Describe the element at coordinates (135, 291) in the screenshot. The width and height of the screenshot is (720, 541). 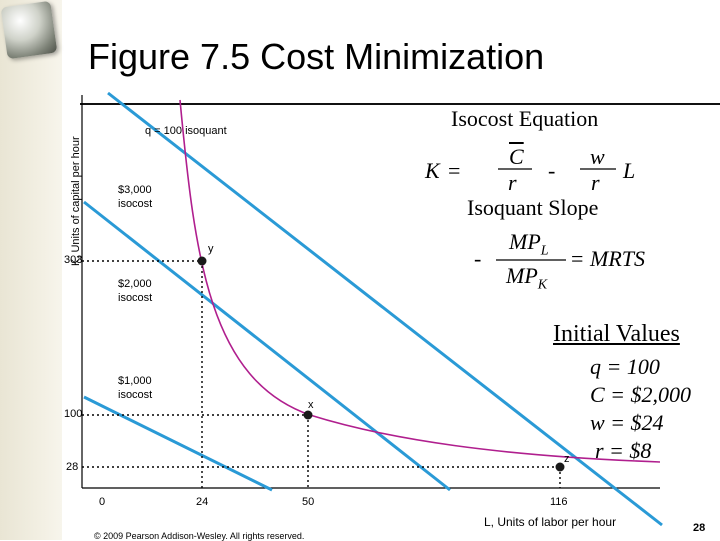
I see `isocost-2000-label: $2,000 isocost` at that location.